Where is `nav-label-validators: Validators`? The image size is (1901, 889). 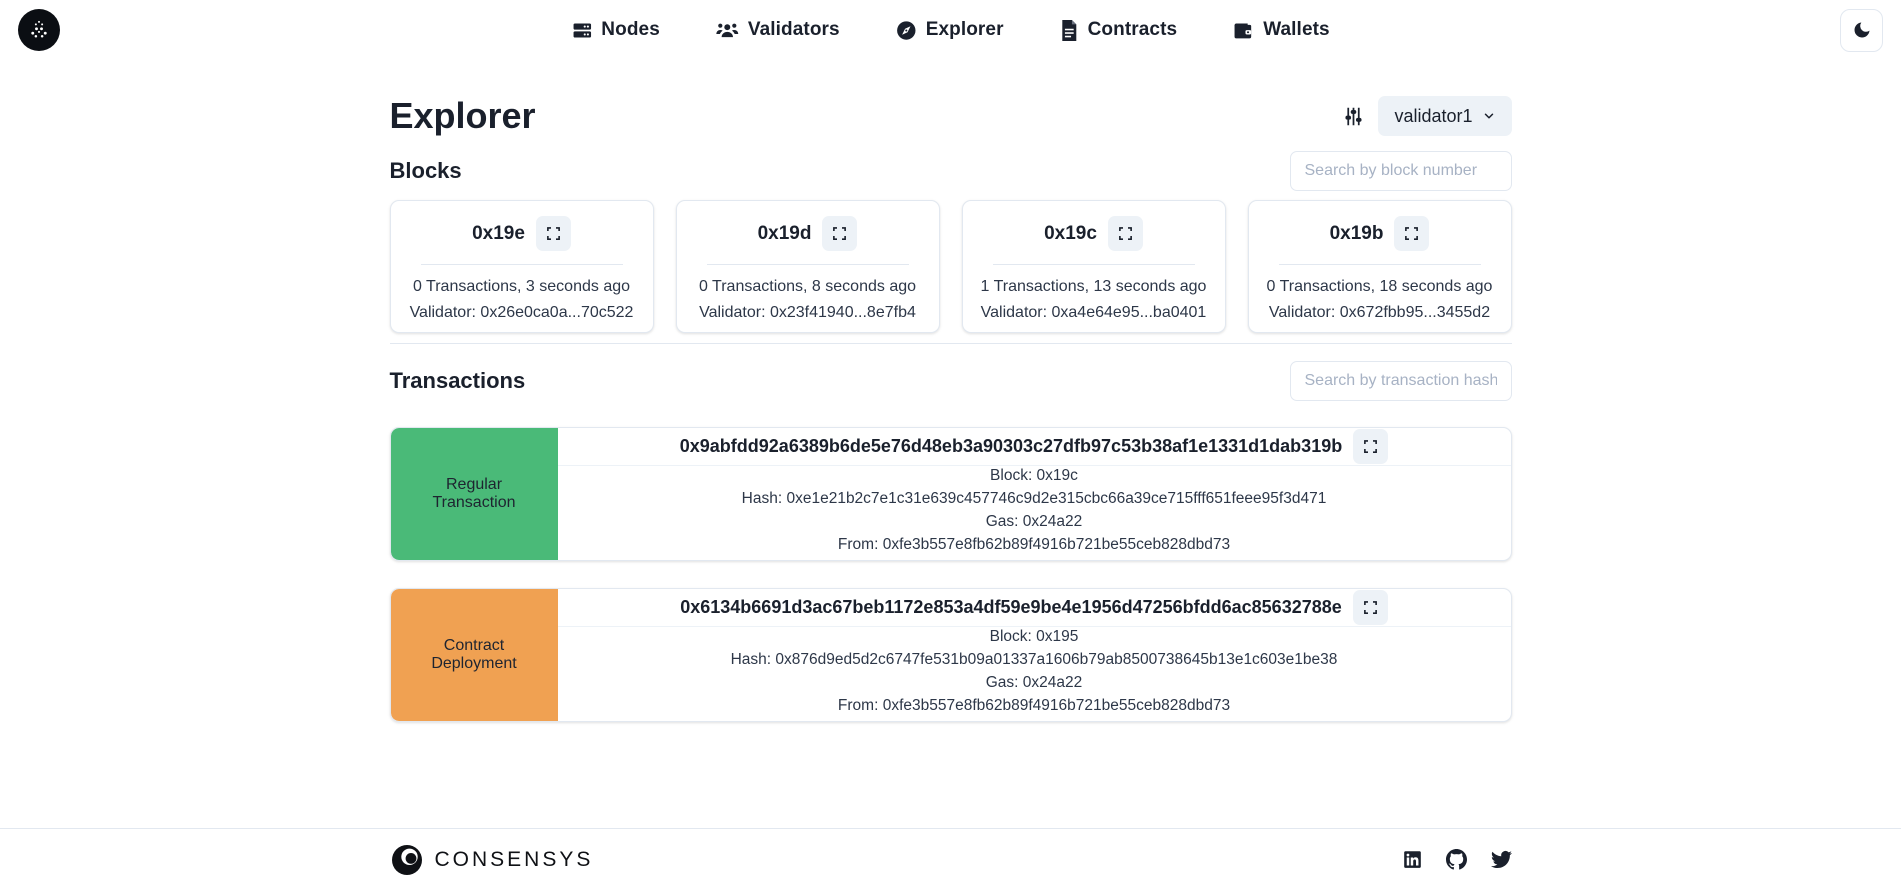 nav-label-validators: Validators is located at coordinates (793, 29).